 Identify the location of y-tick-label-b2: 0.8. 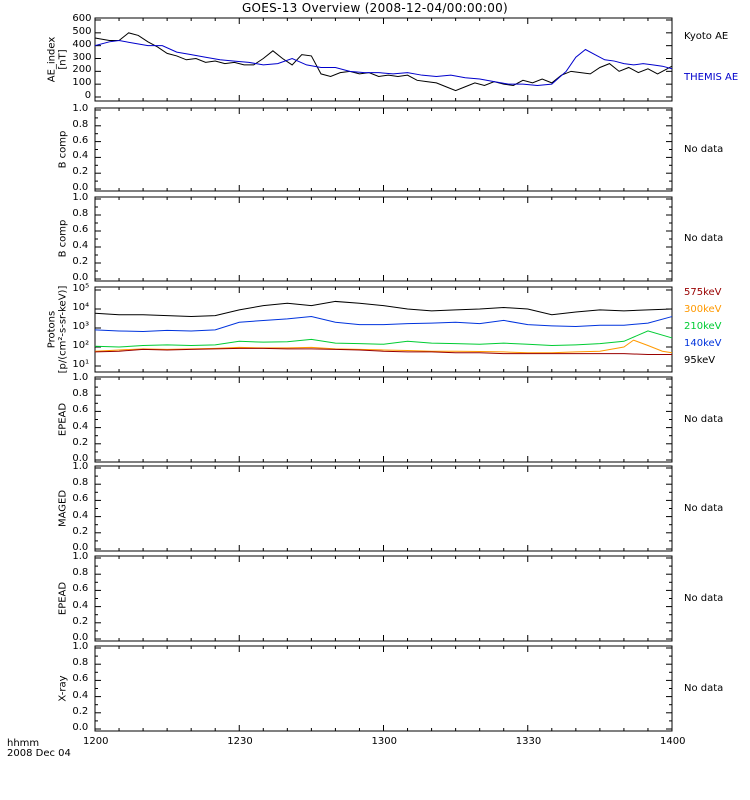
(80, 213).